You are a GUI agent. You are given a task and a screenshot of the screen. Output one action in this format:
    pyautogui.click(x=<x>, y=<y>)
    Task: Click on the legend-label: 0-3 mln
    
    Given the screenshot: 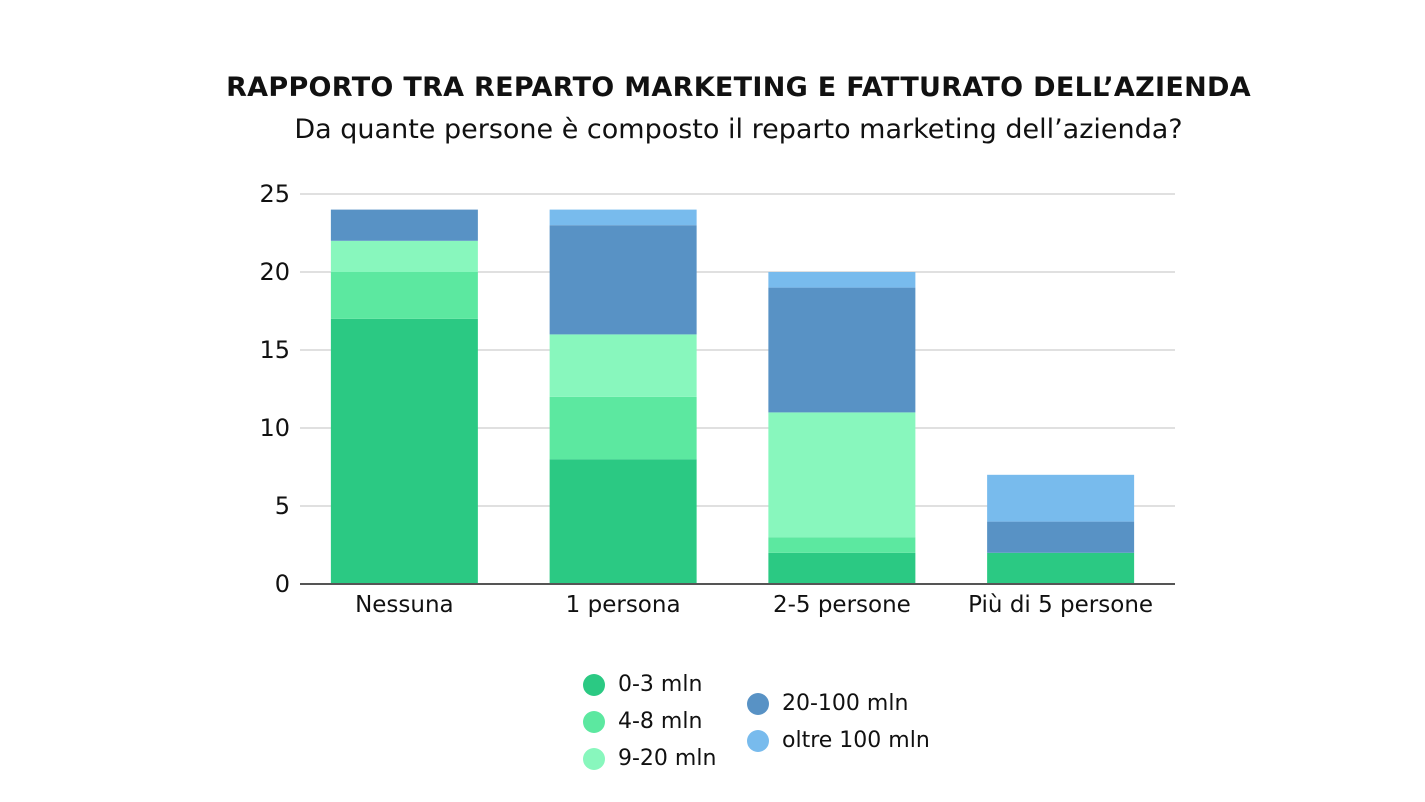 What is the action you would take?
    pyautogui.click(x=660, y=684)
    